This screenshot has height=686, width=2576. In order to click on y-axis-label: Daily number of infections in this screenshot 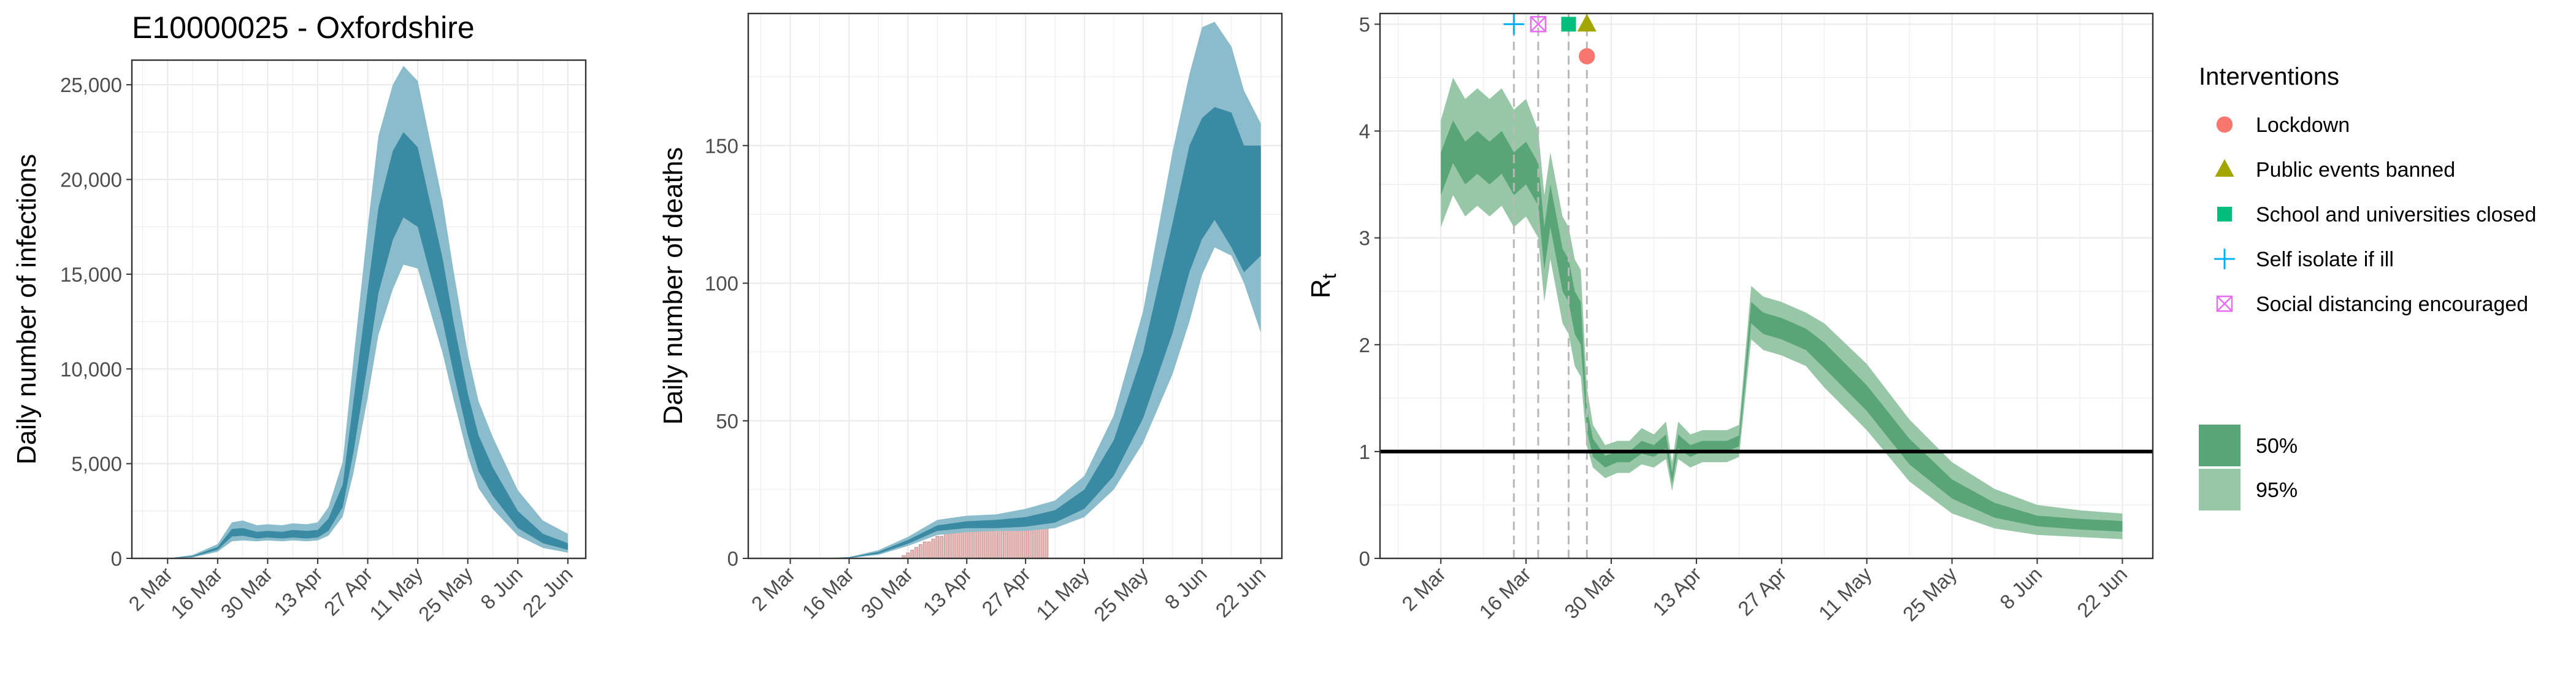, I will do `click(27, 309)`.